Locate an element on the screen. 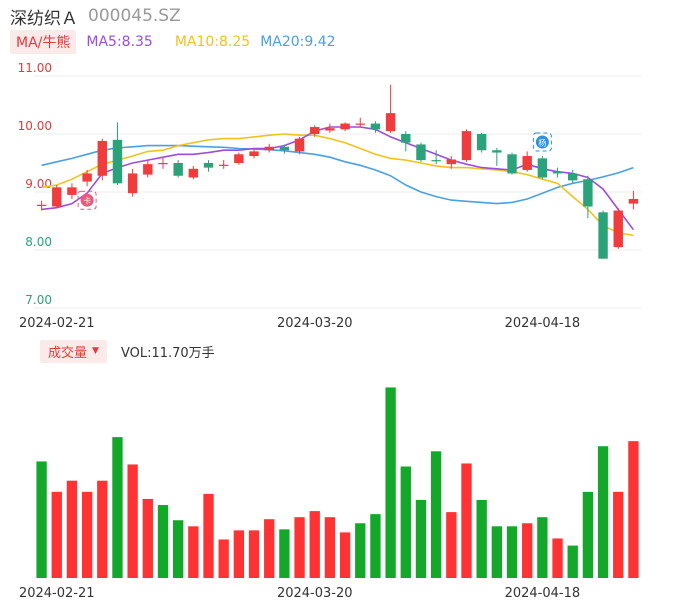 The image size is (686, 606). sell-marker-dot is located at coordinates (542, 142).